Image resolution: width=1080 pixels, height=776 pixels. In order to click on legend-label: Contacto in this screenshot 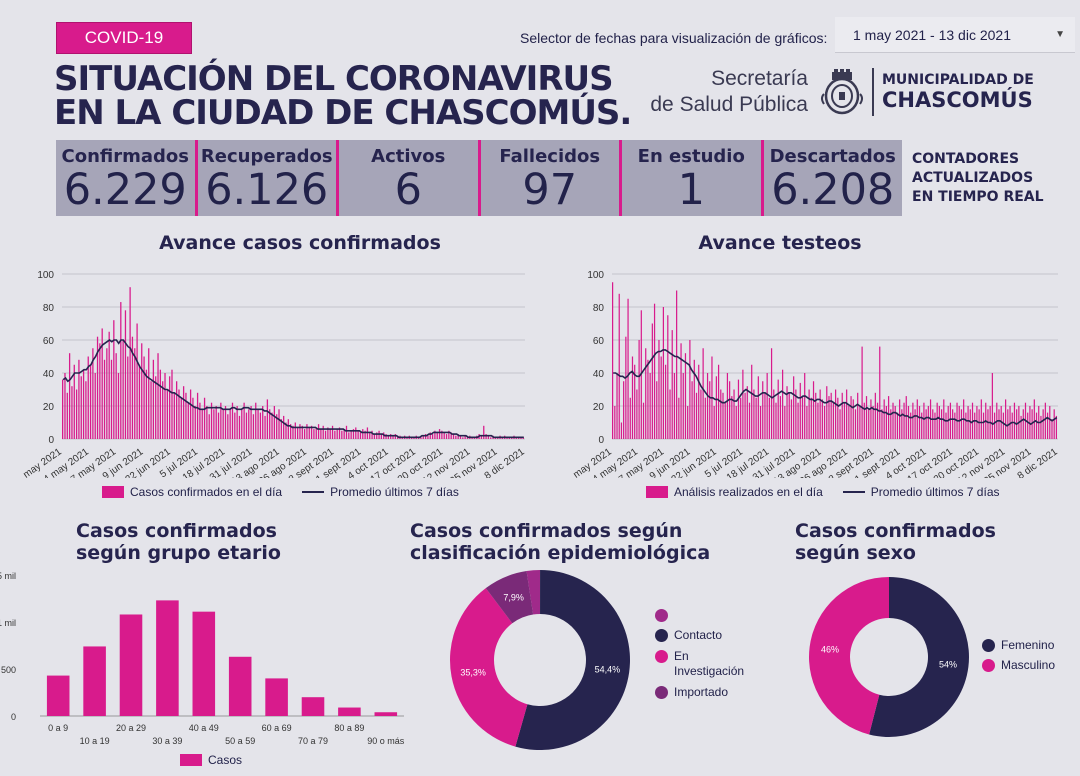, I will do `click(698, 635)`.